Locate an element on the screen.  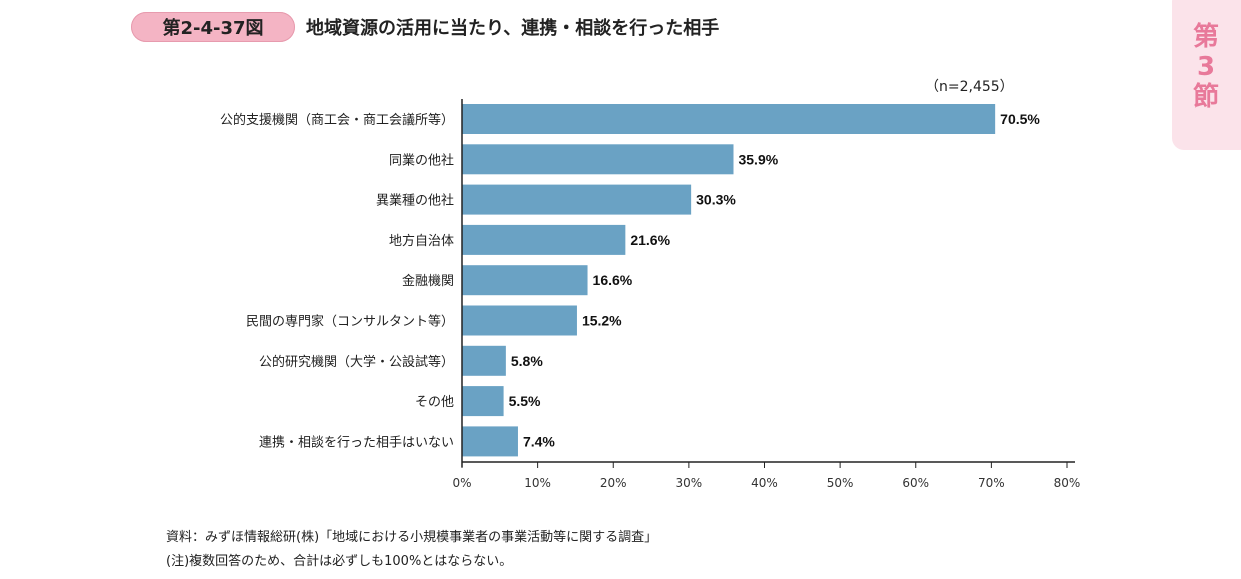
x-tick-label: 0% is located at coordinates (461, 483).